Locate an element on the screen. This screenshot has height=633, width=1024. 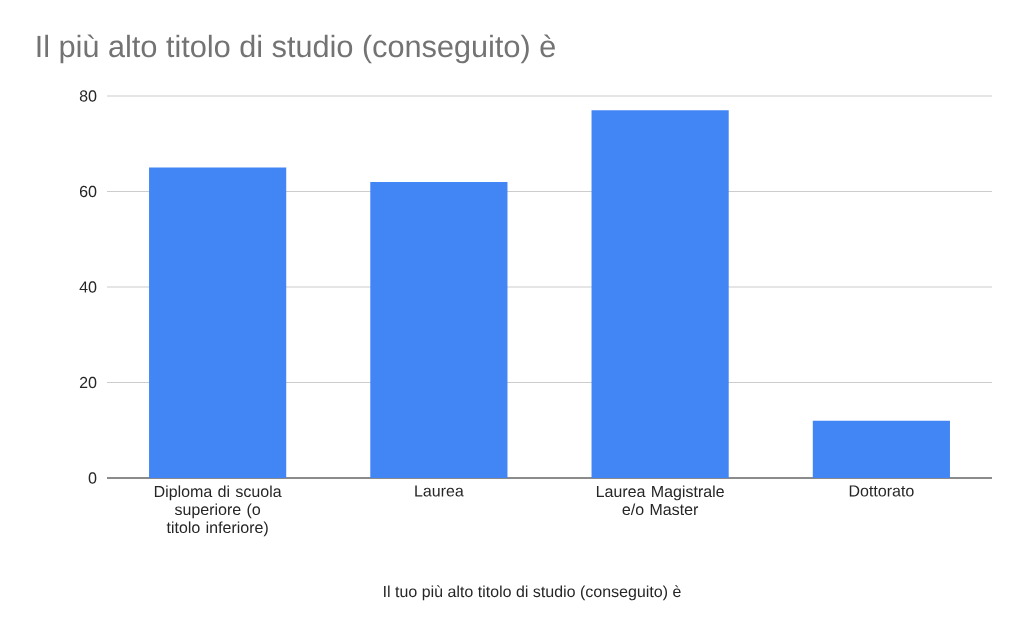
x-tick-label: Diploma di scuola superiore (o titolo inferiore) is located at coordinates (218, 511).